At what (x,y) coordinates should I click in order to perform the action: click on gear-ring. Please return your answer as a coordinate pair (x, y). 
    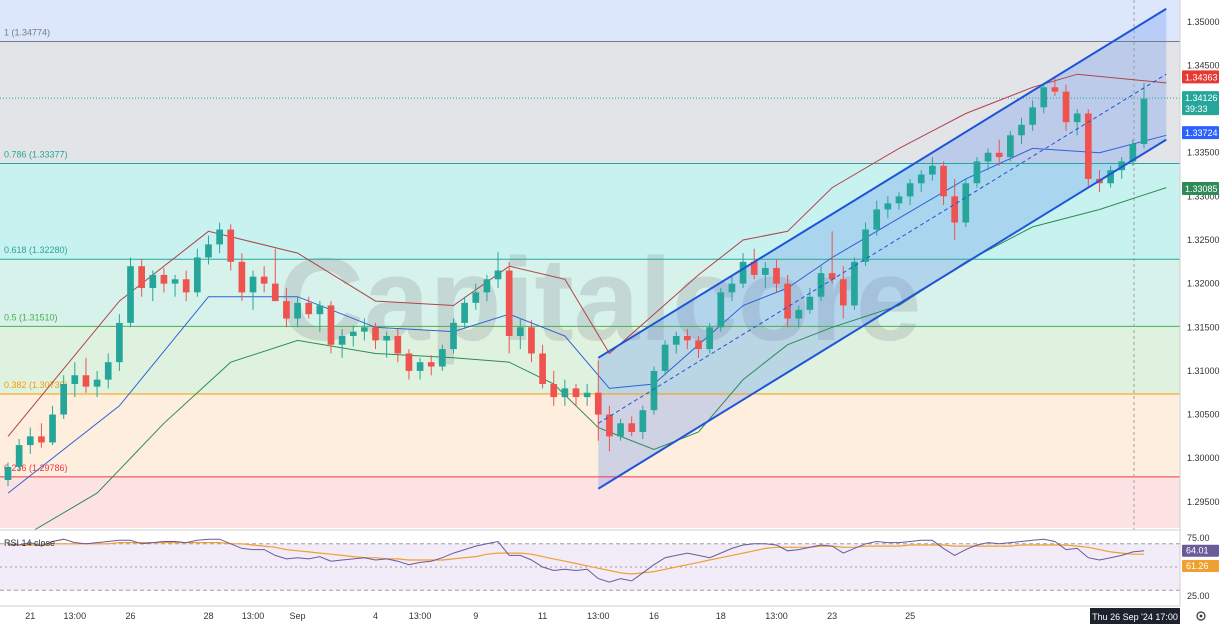
    Looking at the image, I should click on (1201, 616).